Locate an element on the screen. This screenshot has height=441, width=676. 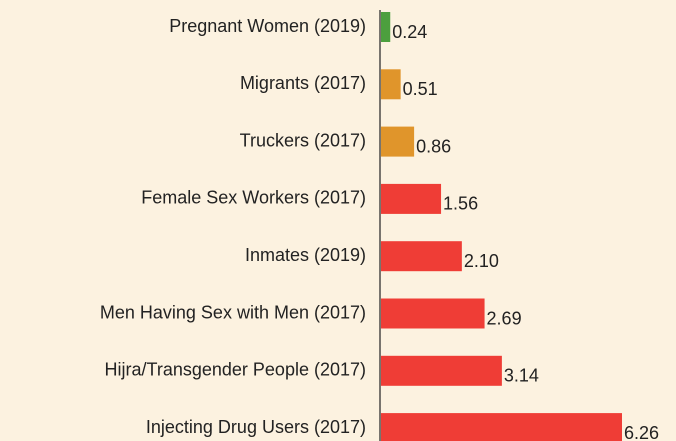
category-label: Truckers (2017) is located at coordinates (303, 140).